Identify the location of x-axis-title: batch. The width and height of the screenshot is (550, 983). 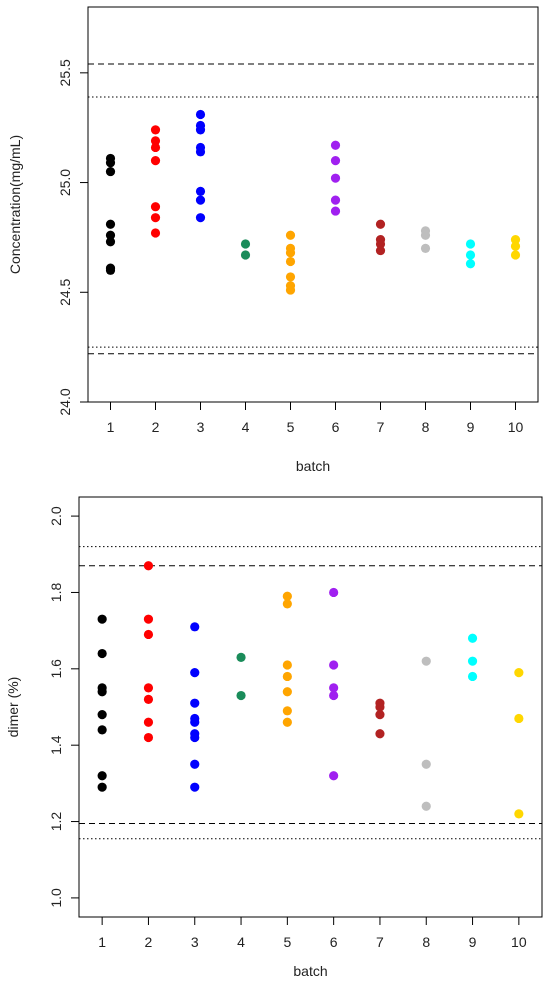
(313, 466).